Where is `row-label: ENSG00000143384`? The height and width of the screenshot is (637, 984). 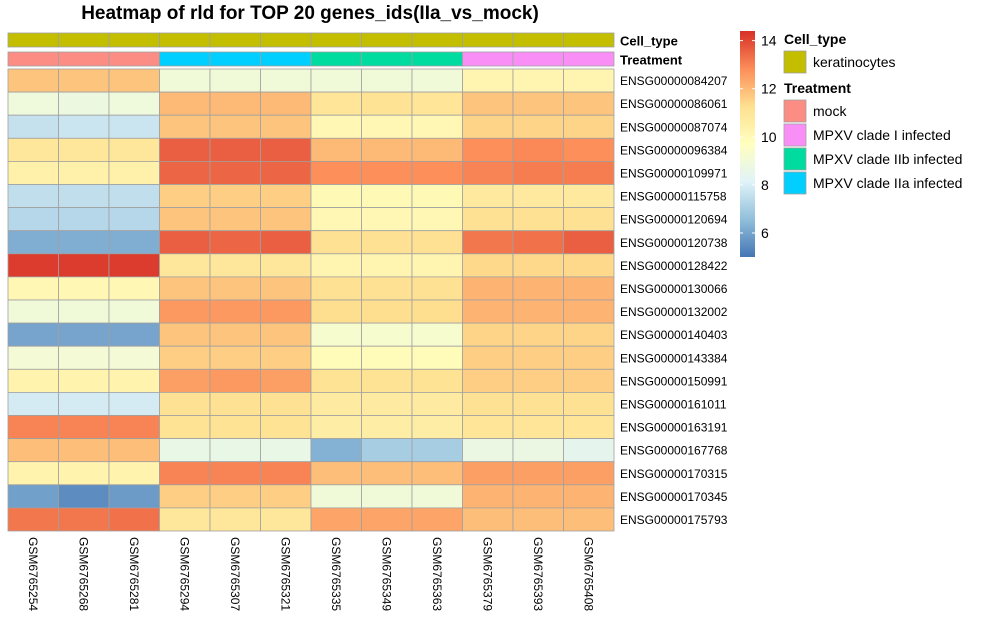 row-label: ENSG00000143384 is located at coordinates (674, 358).